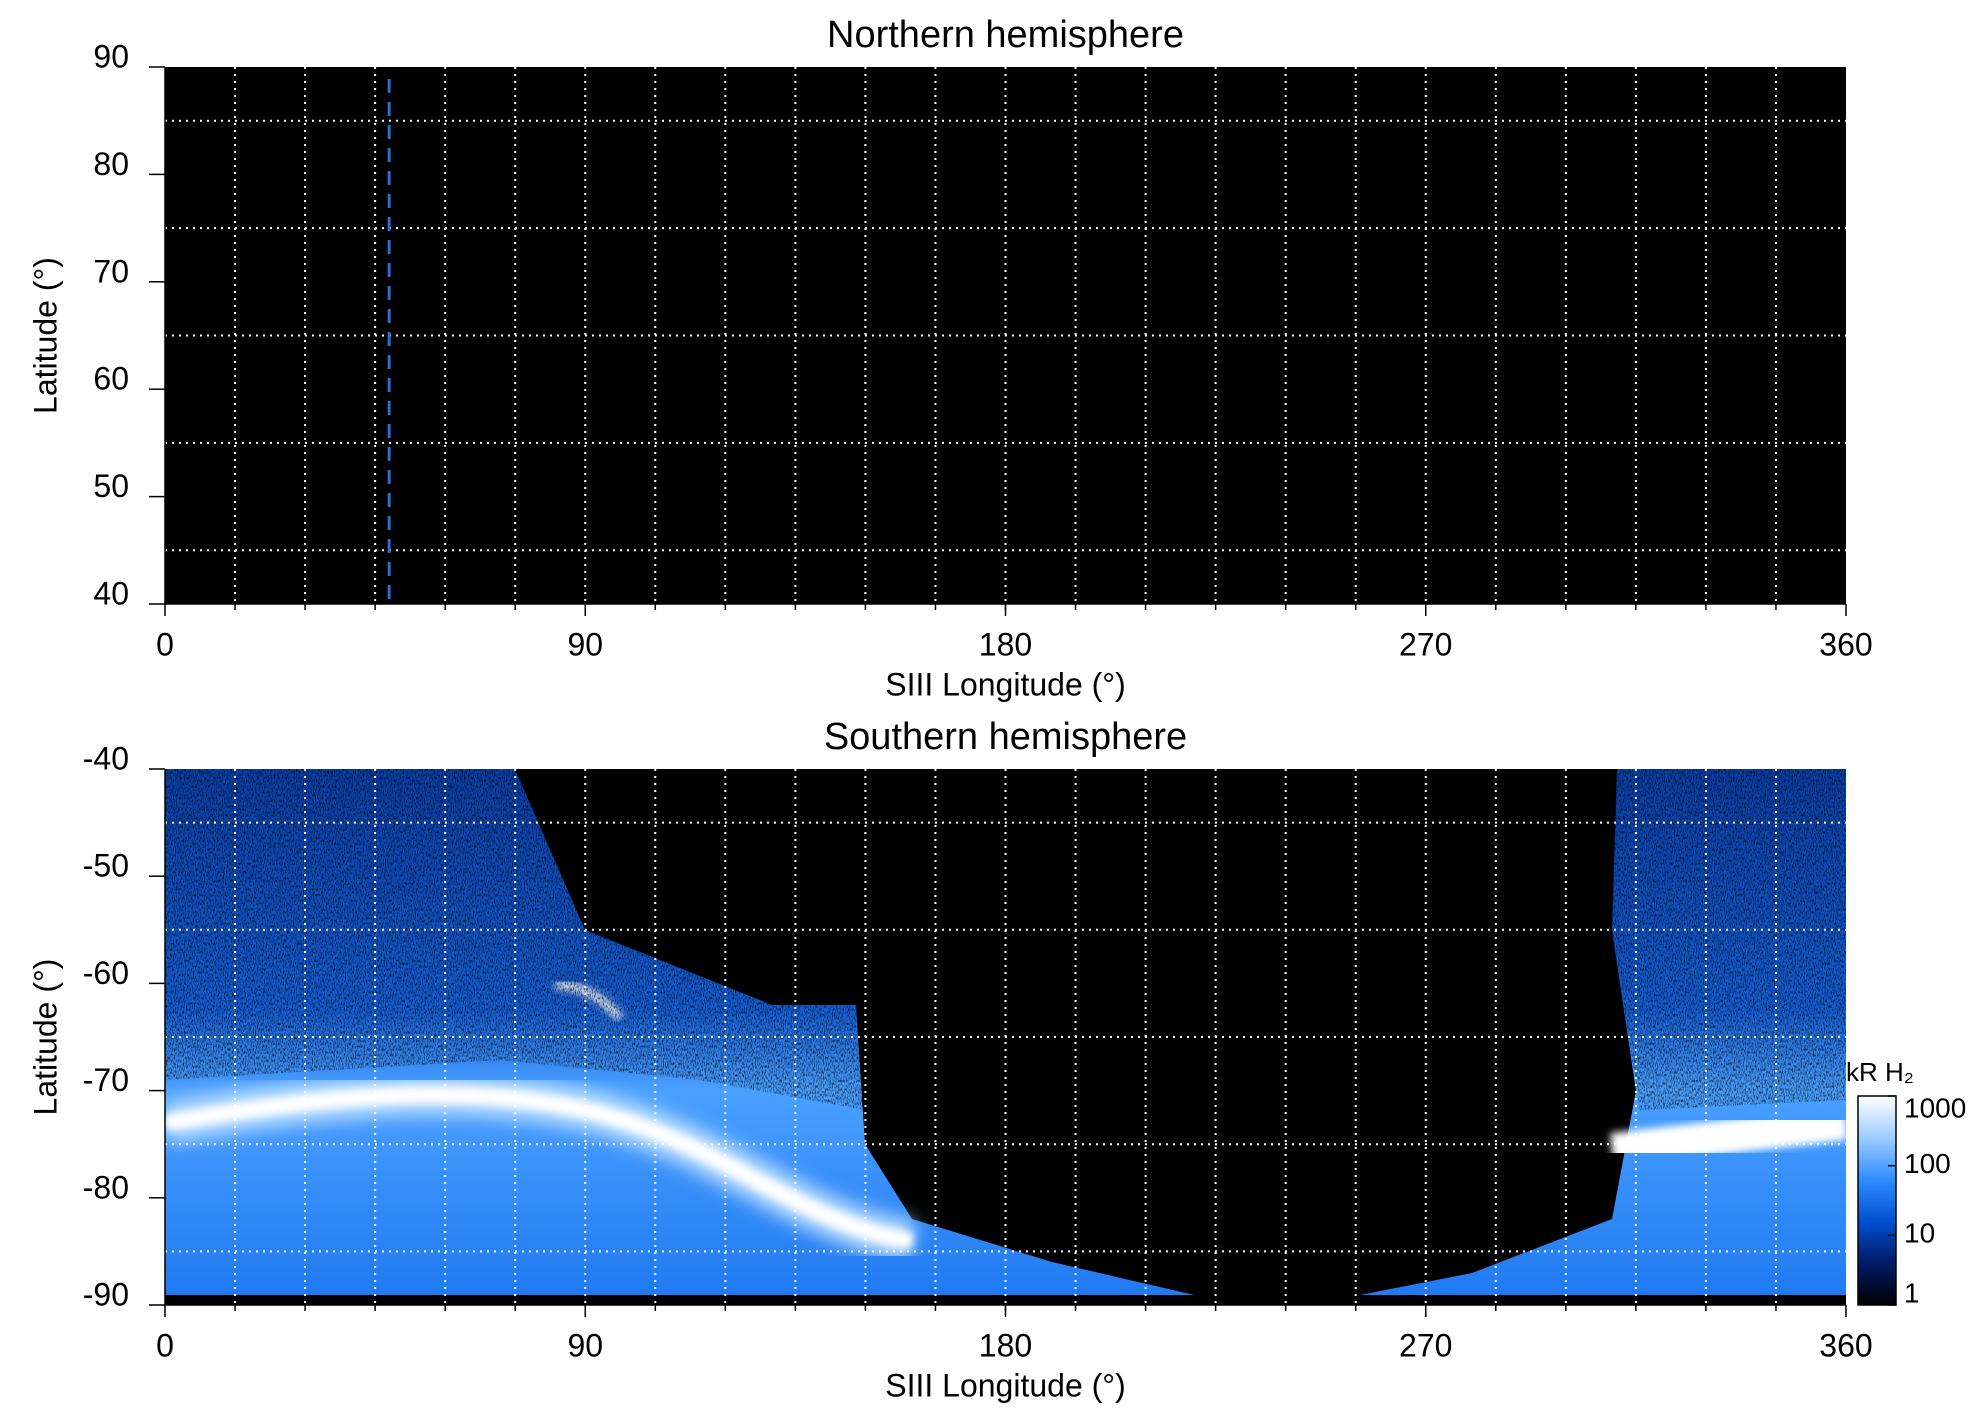 The width and height of the screenshot is (1983, 1428). What do you see at coordinates (106, 1080) in the screenshot?
I see `y-tick-label: -70` at bounding box center [106, 1080].